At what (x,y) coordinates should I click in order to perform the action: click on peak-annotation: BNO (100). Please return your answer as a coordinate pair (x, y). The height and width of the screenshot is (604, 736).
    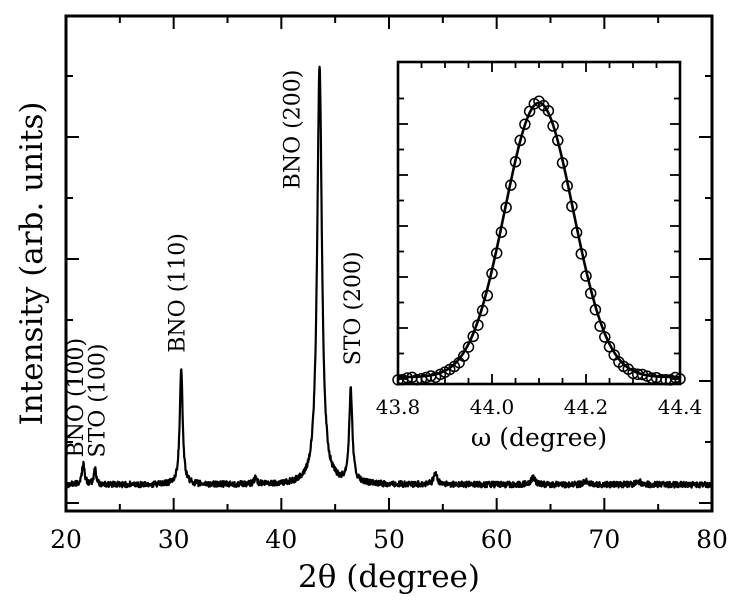
    Looking at the image, I should click on (76, 398).